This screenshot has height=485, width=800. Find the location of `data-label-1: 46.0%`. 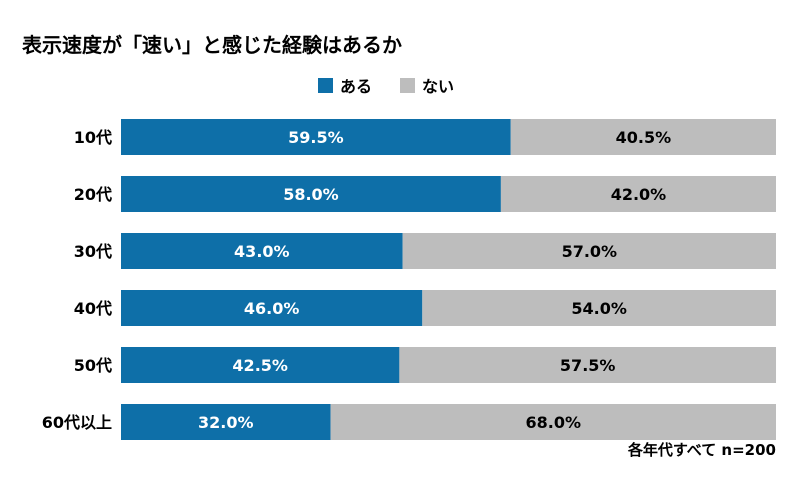

data-label-1: 46.0% is located at coordinates (272, 308).